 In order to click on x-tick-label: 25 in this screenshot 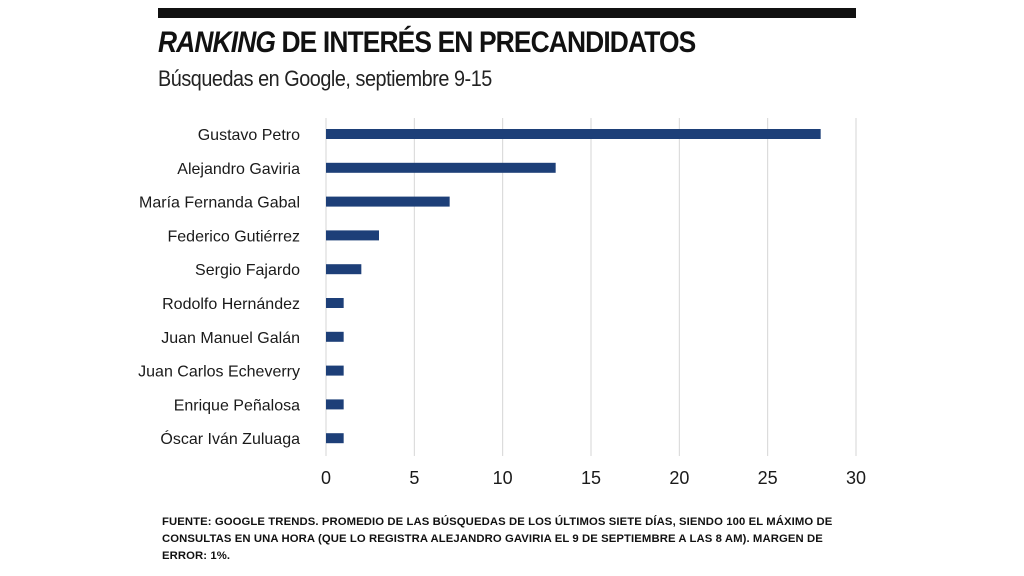, I will do `click(768, 478)`.